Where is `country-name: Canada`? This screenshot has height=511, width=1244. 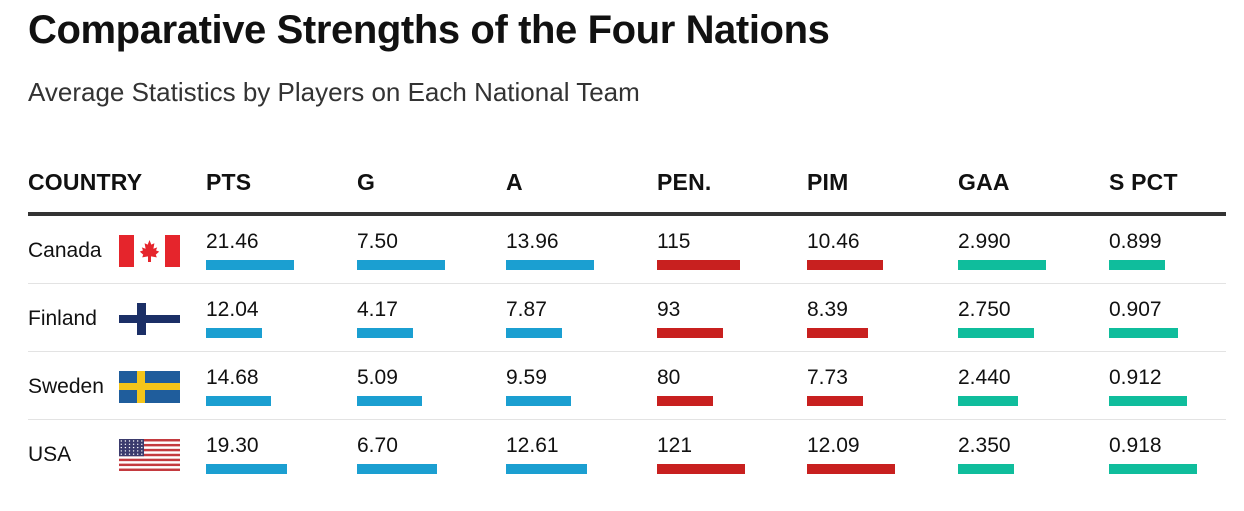 country-name: Canada is located at coordinates (65, 250).